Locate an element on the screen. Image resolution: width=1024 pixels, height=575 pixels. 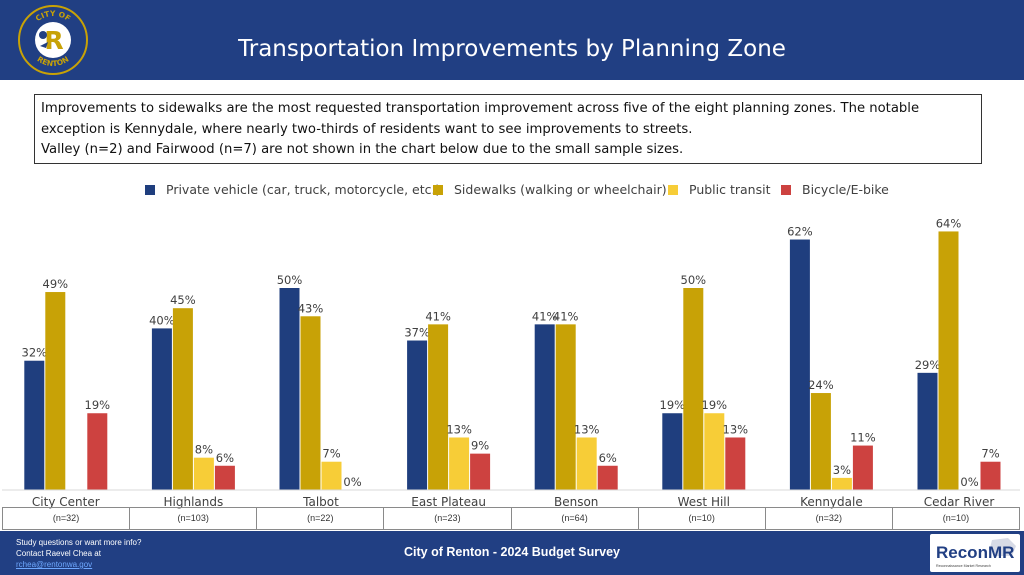
logo-letter: R is located at coordinates (53, 40).